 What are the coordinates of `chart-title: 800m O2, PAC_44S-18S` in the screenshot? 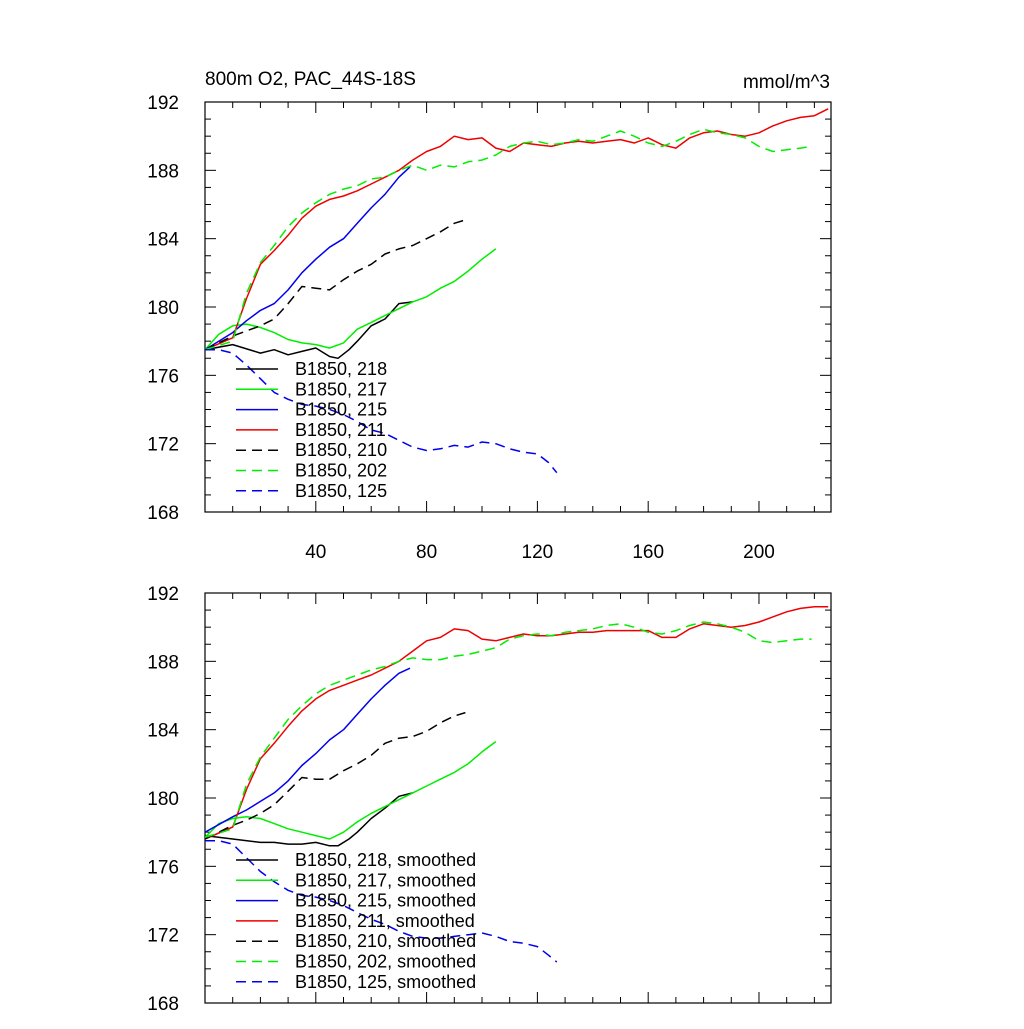 It's located at (310, 79).